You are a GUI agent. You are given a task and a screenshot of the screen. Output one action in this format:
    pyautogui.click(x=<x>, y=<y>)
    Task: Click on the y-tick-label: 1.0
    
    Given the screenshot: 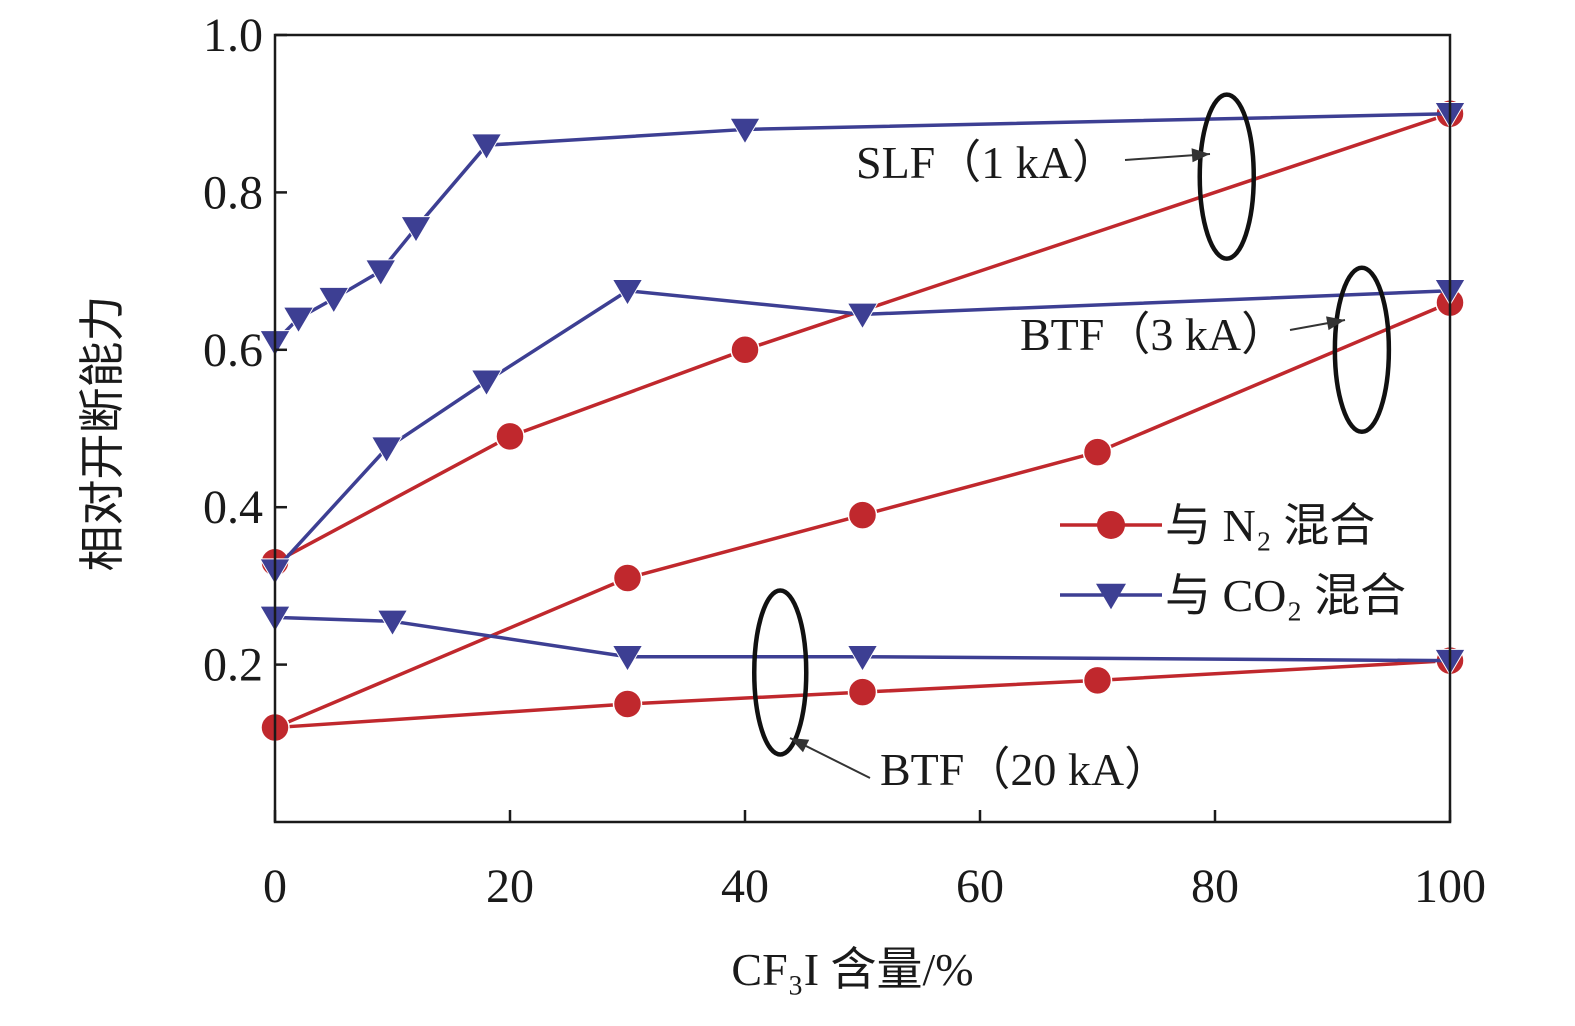 What is the action you would take?
    pyautogui.click(x=233, y=35)
    